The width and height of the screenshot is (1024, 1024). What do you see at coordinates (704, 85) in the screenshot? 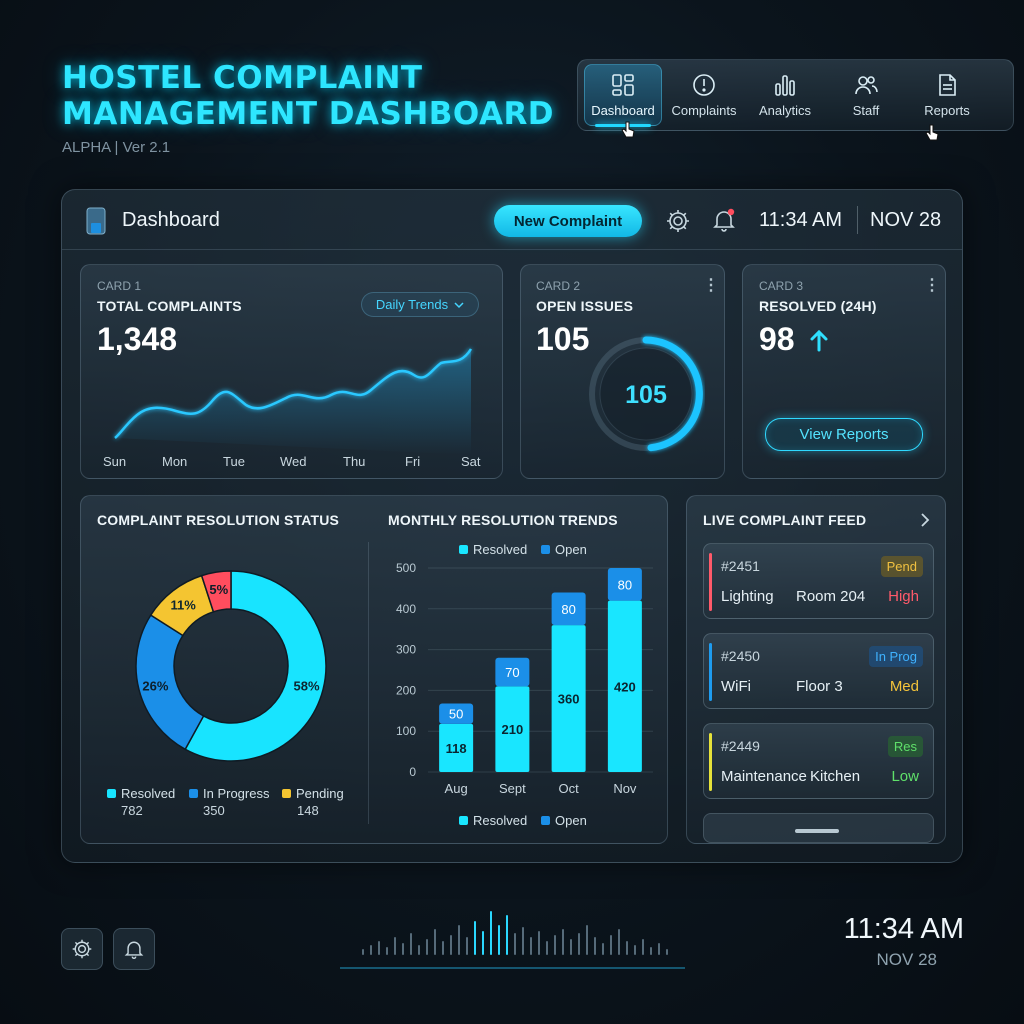
I see `alert-circle-icon` at bounding box center [704, 85].